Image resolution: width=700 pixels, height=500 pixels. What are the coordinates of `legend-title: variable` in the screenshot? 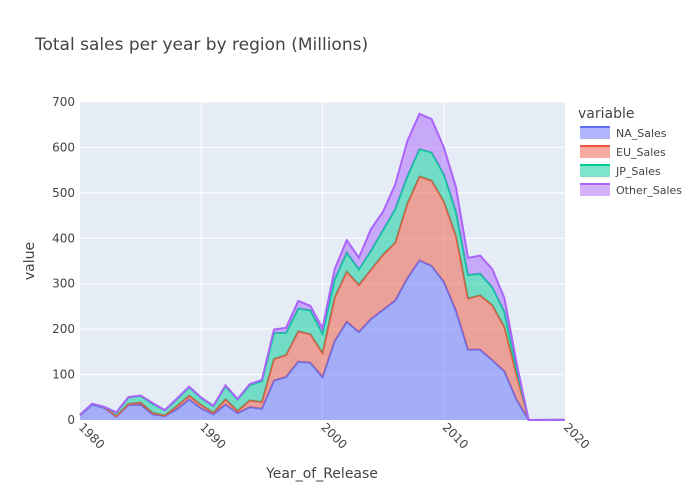 It's located at (606, 114).